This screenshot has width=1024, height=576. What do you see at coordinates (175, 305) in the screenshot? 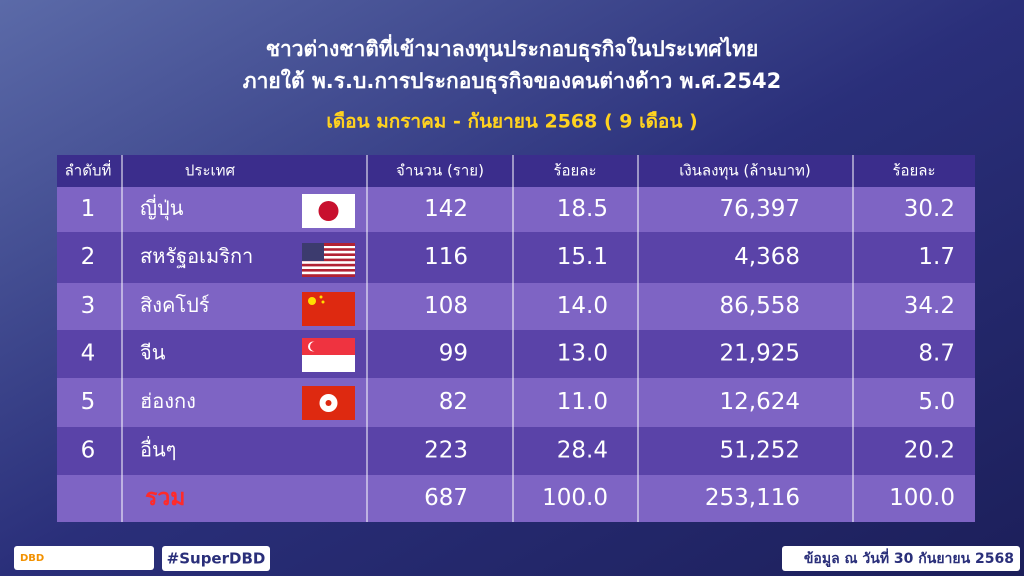
I see `table-cell: สิงคโปร์` at bounding box center [175, 305].